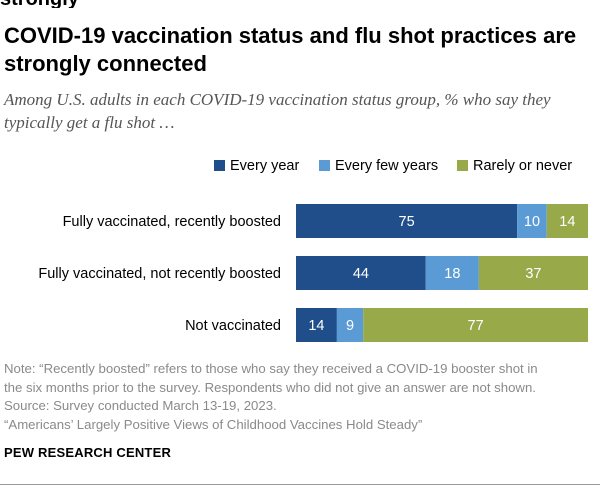  What do you see at coordinates (233, 326) in the screenshot?
I see `category-label: Not vaccinated` at bounding box center [233, 326].